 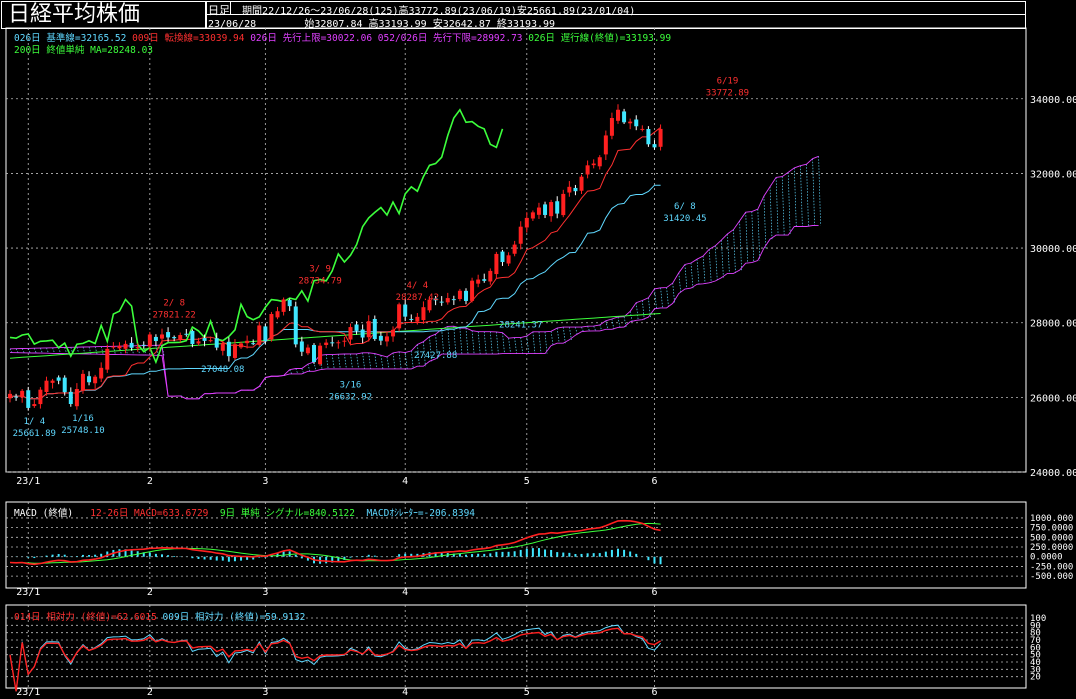 What do you see at coordinates (350, 398) in the screenshot?
I see `annotation-value: 26632.92` at bounding box center [350, 398].